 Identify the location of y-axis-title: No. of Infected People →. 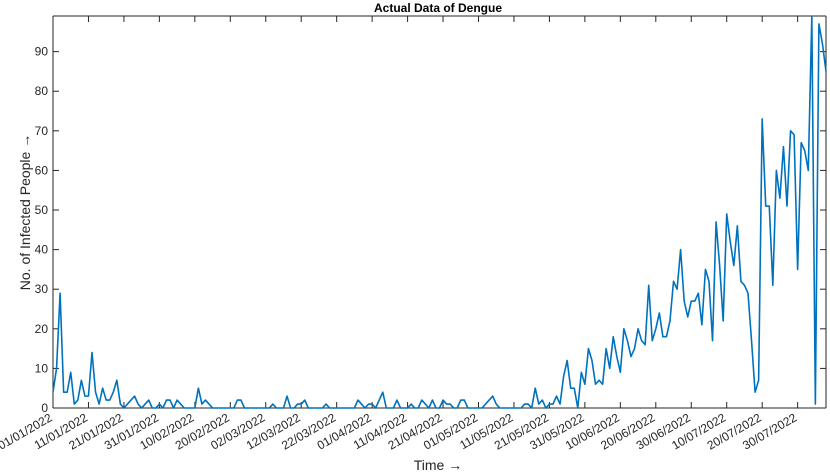
(25, 212).